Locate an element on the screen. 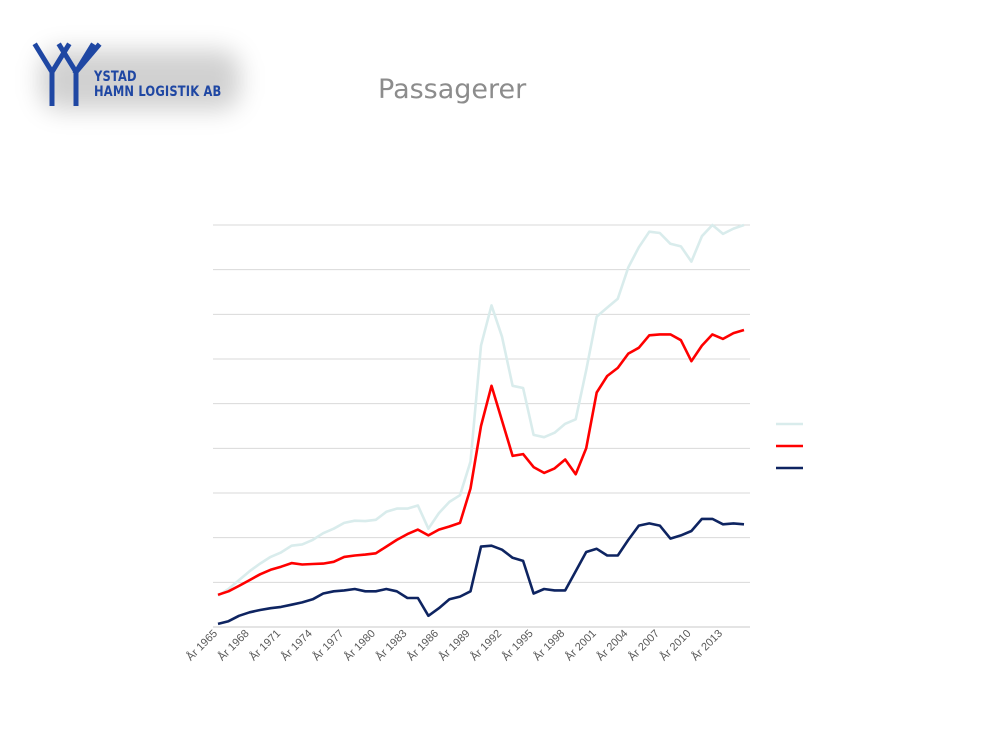 This screenshot has width=1000, height=750. logo-text: YSTAD HAMN LOGISTIK AB is located at coordinates (157, 85).